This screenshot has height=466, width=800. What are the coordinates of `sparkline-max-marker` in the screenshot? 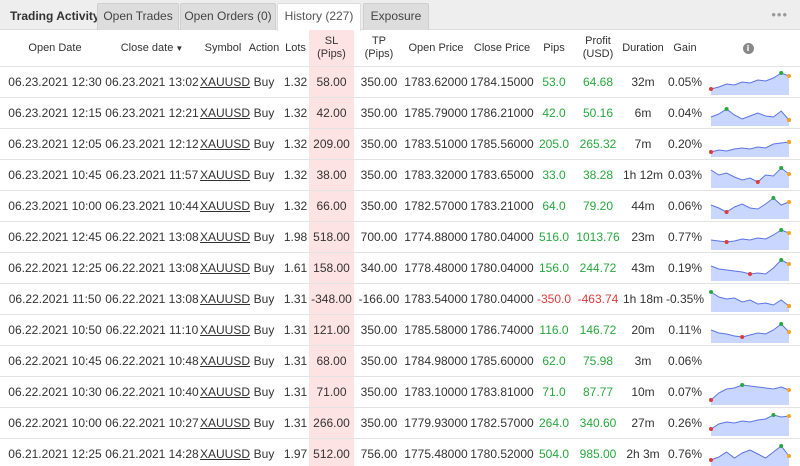 It's located at (781, 73).